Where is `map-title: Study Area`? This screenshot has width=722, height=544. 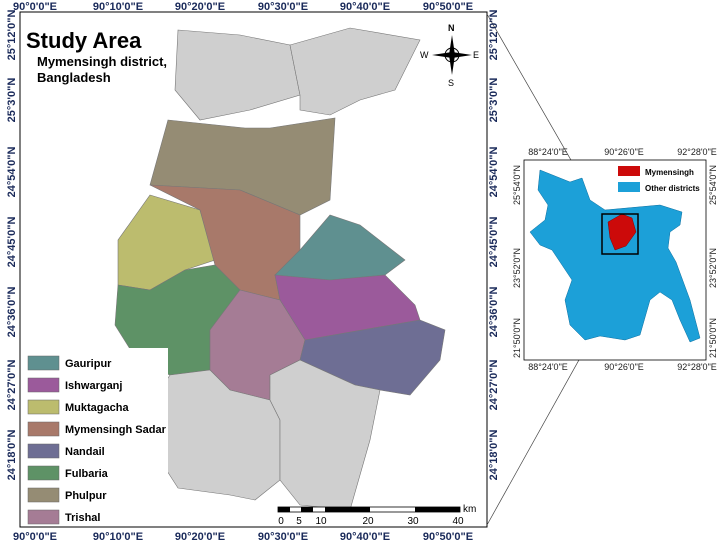
map-title: Study Area is located at coordinates (84, 40).